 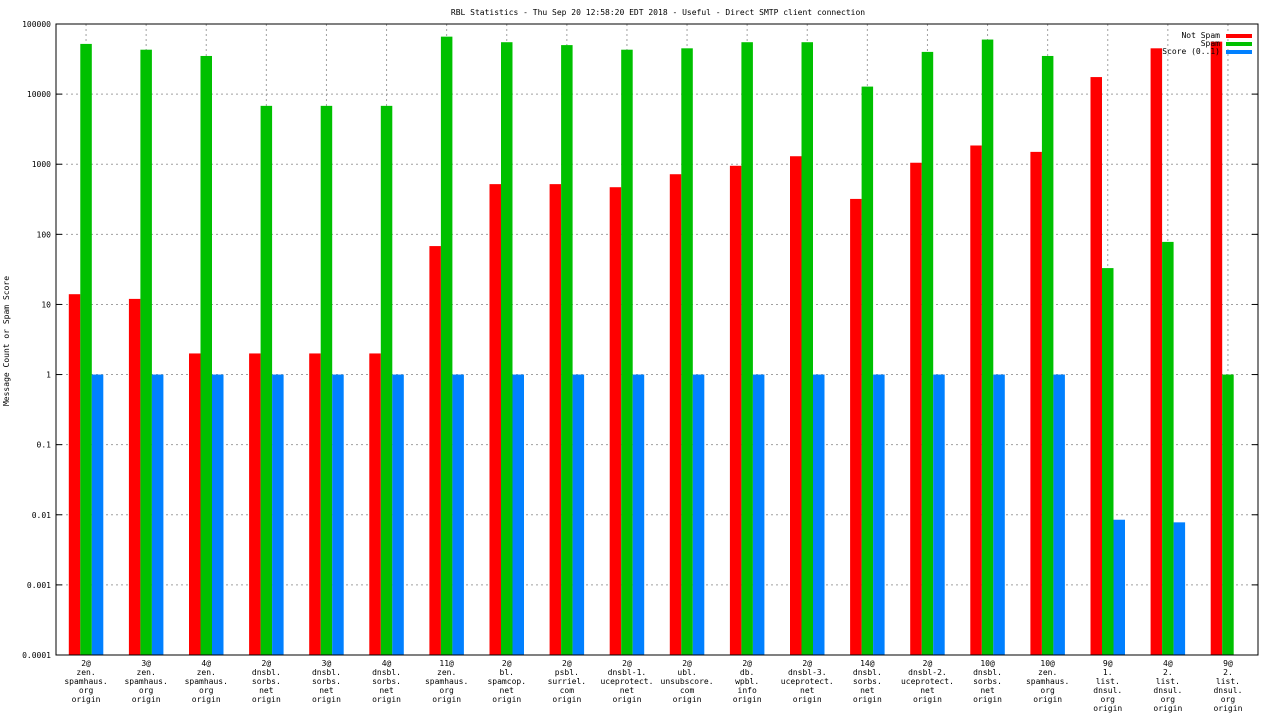 I want to click on bar-score--0, so click(x=97, y=514).